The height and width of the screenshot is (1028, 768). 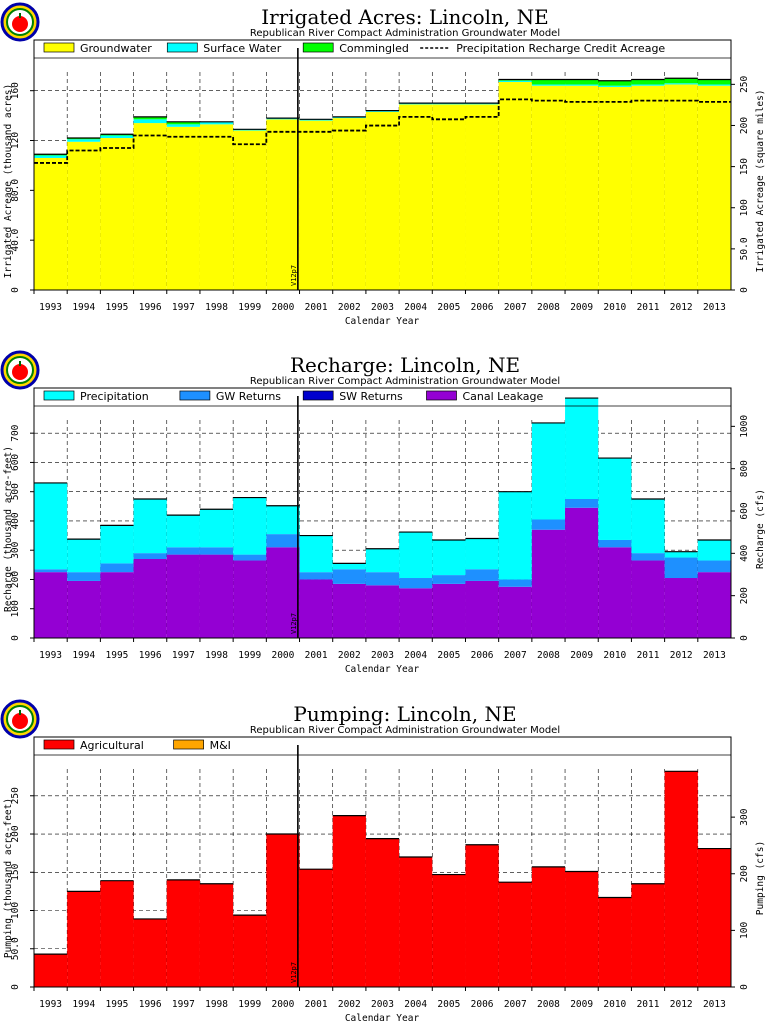 I want to click on xtick-label-2-0: 1993, so click(x=50, y=1004).